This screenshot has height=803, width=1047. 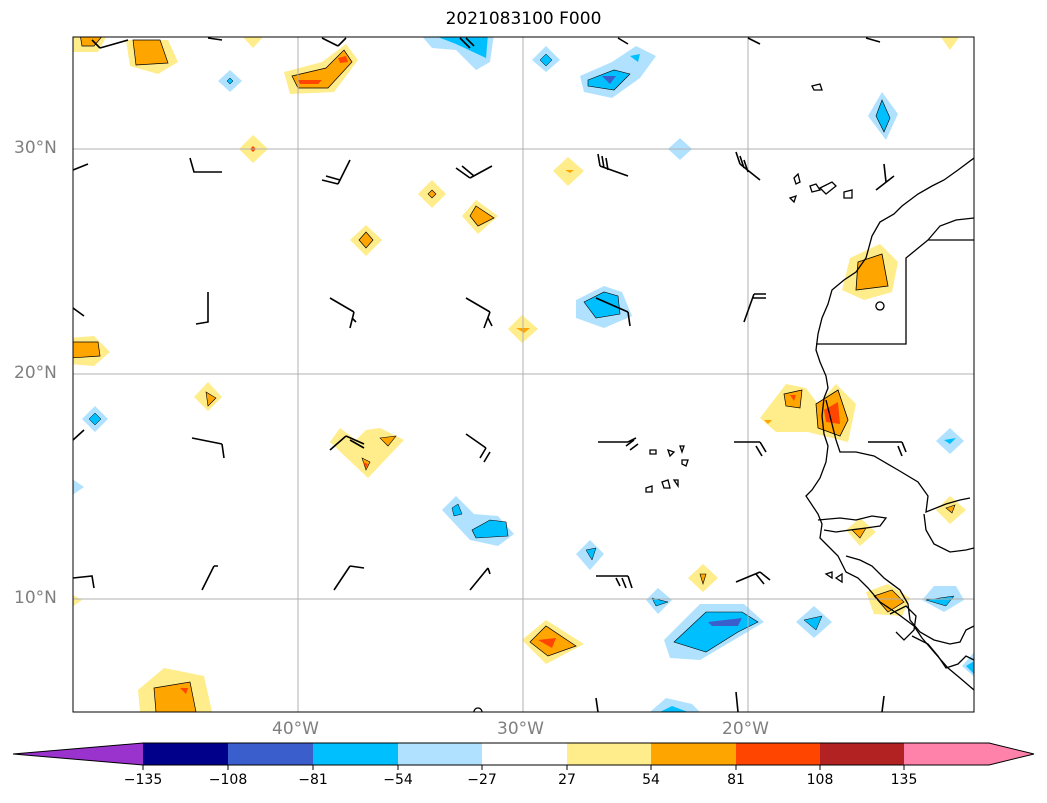 I want to click on colorbar-extend-high, so click(x=1011, y=754).